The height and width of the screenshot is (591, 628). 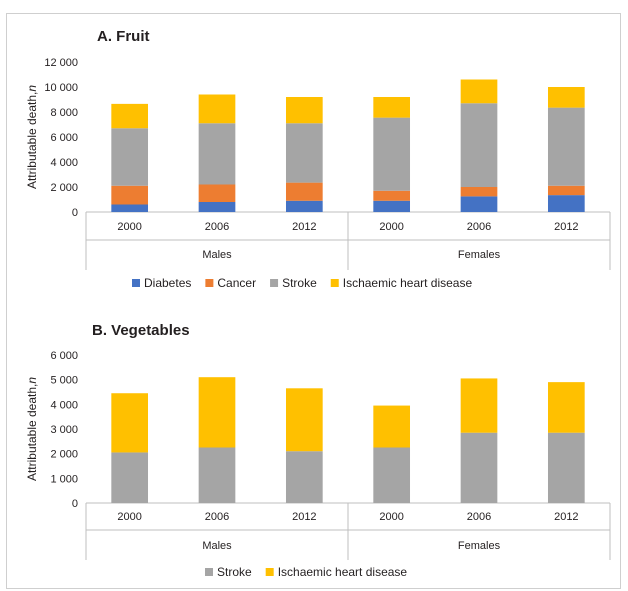 I want to click on y-tick-label: 8 000, so click(x=64, y=113).